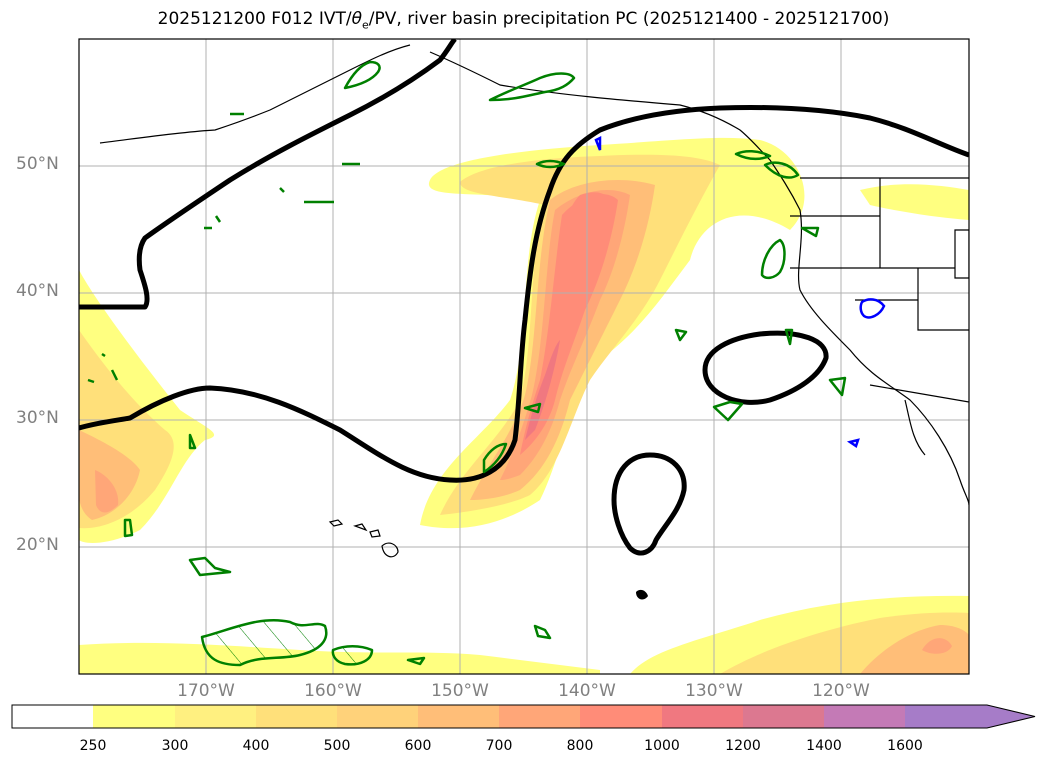 Image resolution: width=1047 pixels, height=767 pixels. What do you see at coordinates (1011, 716) in the screenshot?
I see `colorbar-extend-arrow` at bounding box center [1011, 716].